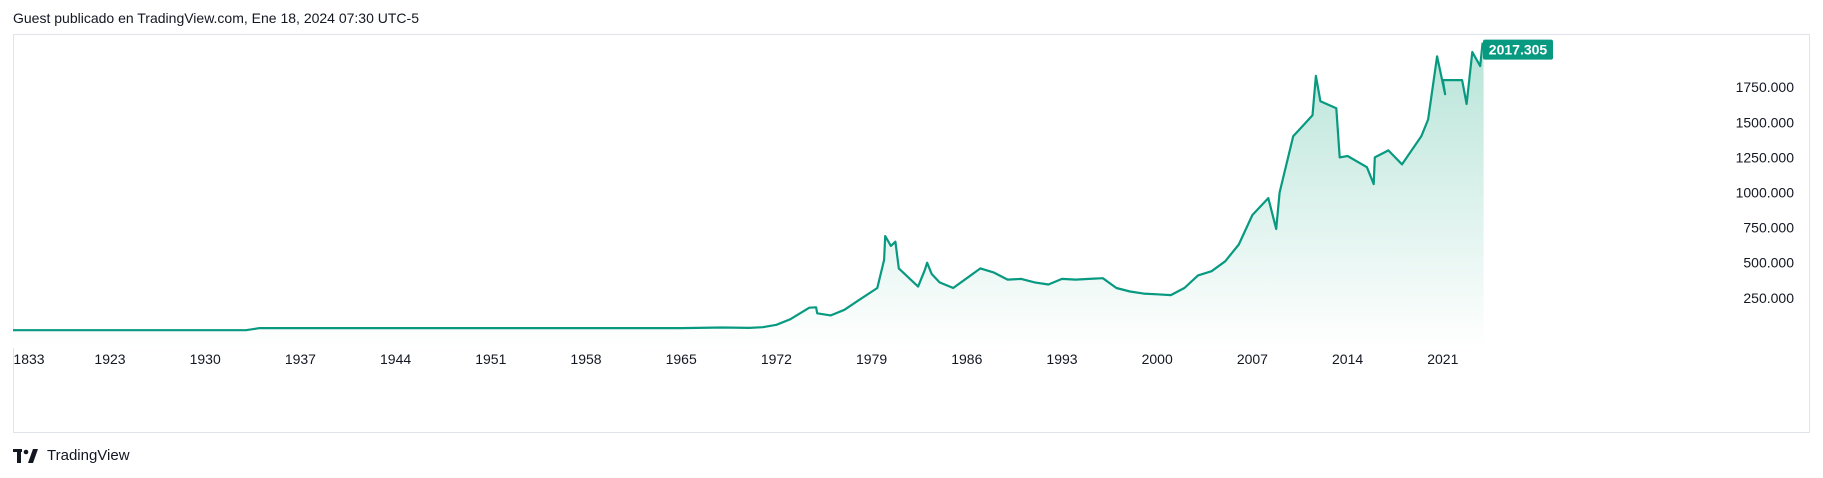  I want to click on last-price-tag, so click(1518, 49).